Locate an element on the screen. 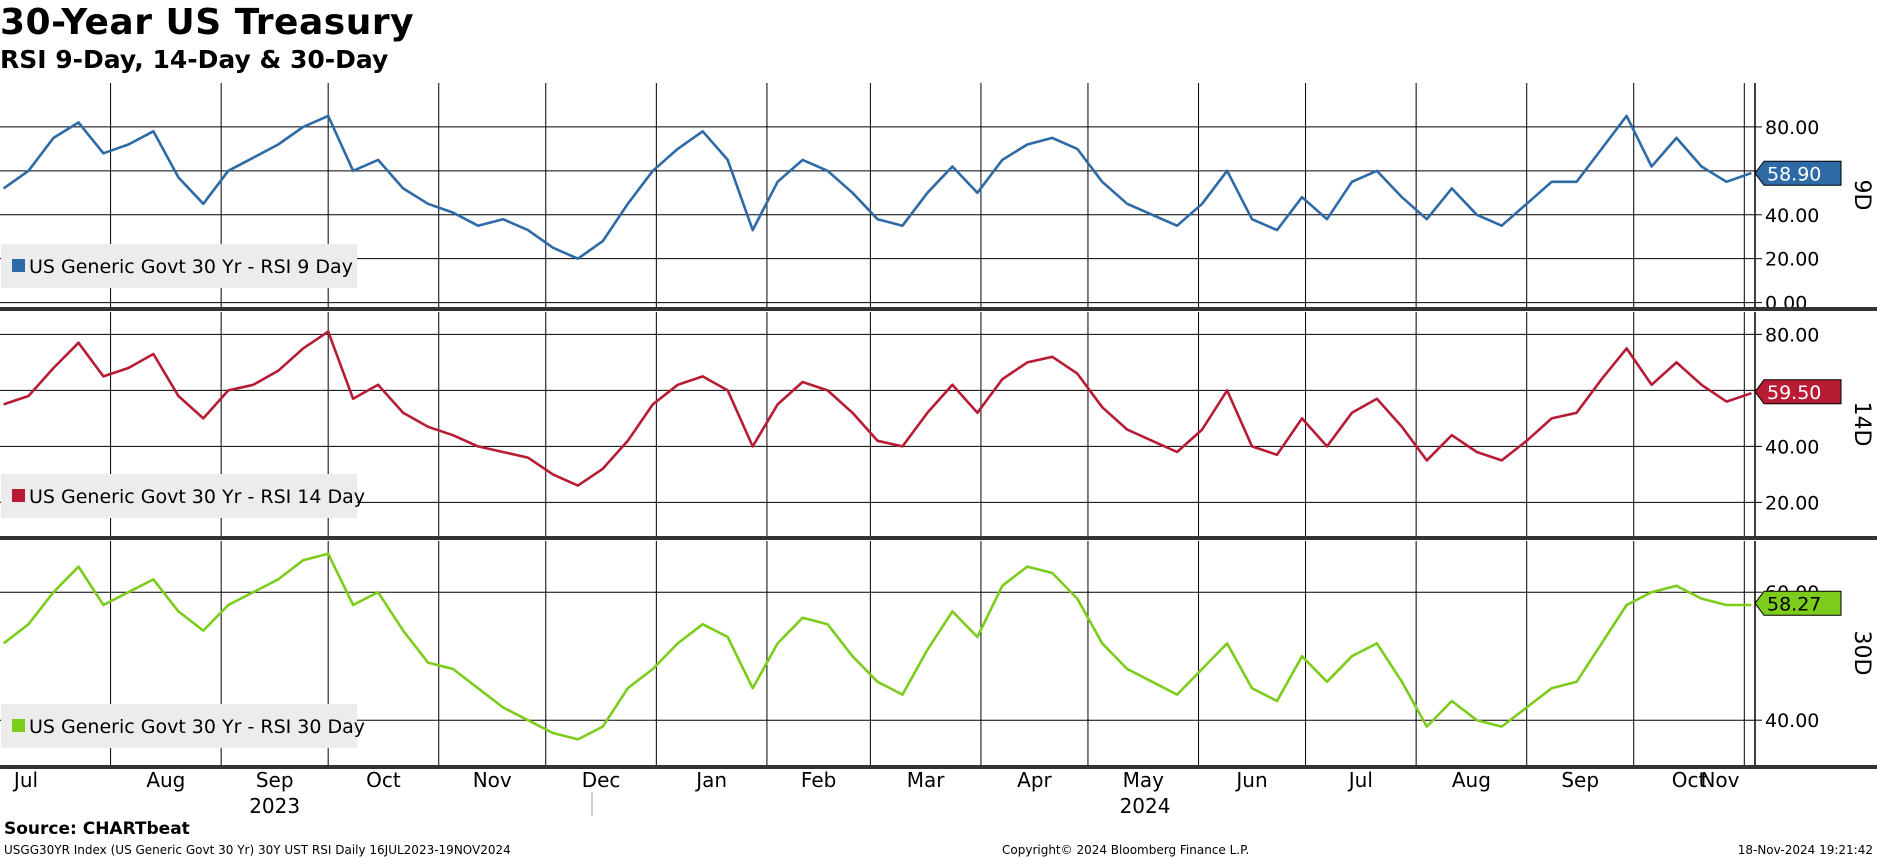 The image size is (1877, 859). last-value-label: 58.90 is located at coordinates (1794, 174).